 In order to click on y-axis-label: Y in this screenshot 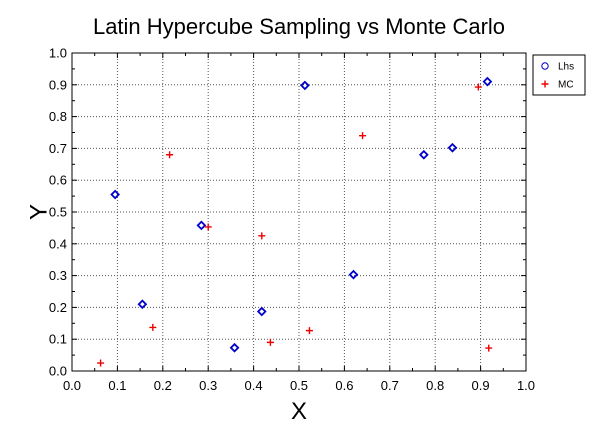, I will do `click(38, 212)`.